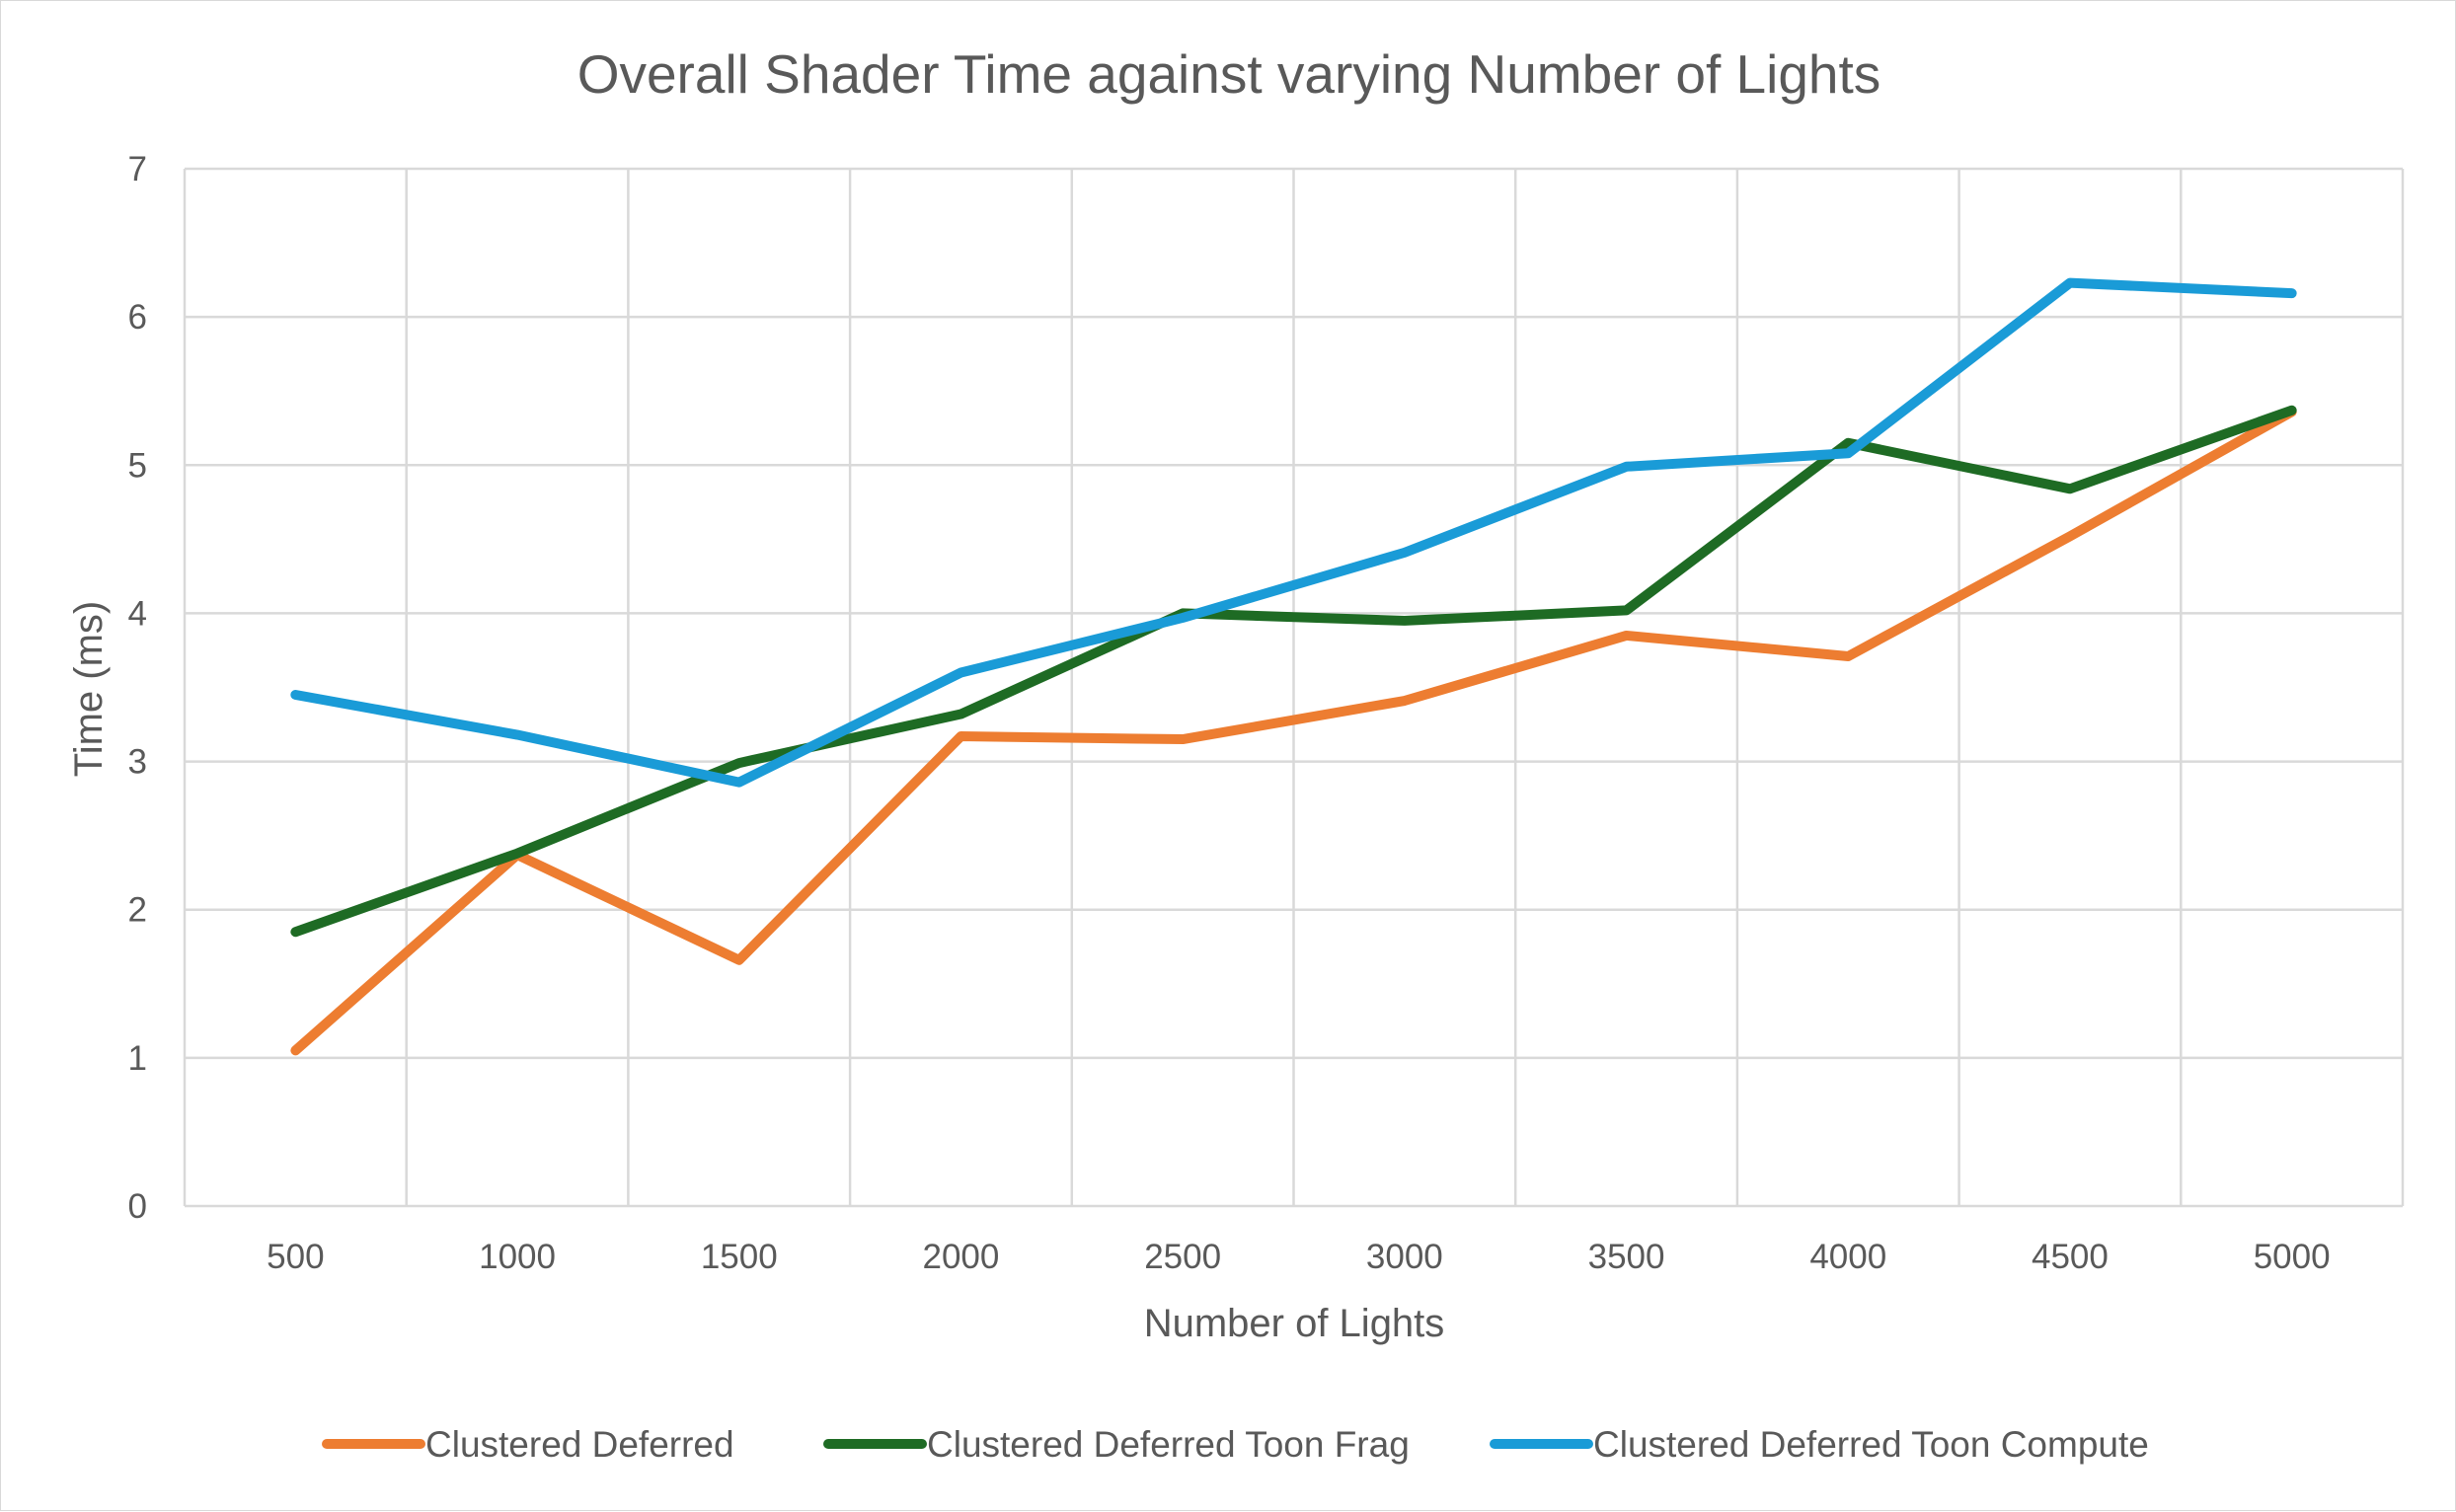 This screenshot has width=2456, height=1512. I want to click on y-tick-label: 7, so click(137, 169).